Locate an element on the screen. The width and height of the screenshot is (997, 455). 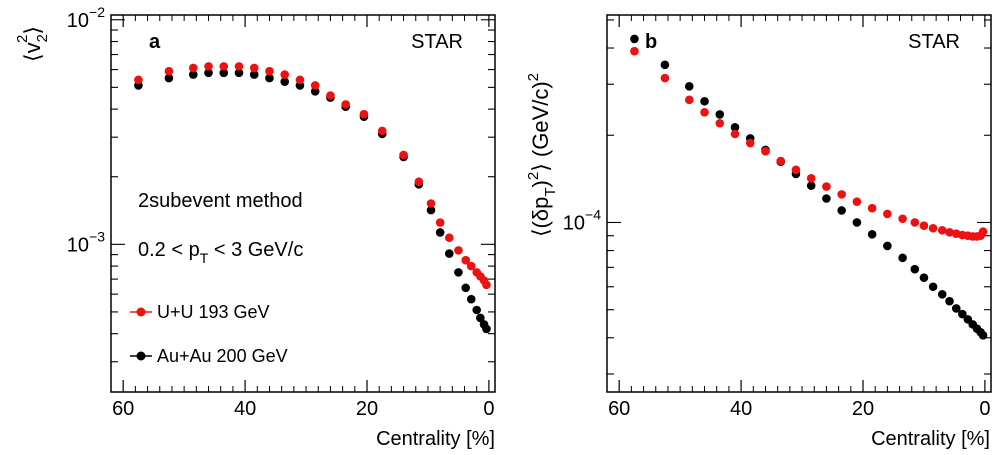
x-tick-label-a: 0 is located at coordinates (488, 409).